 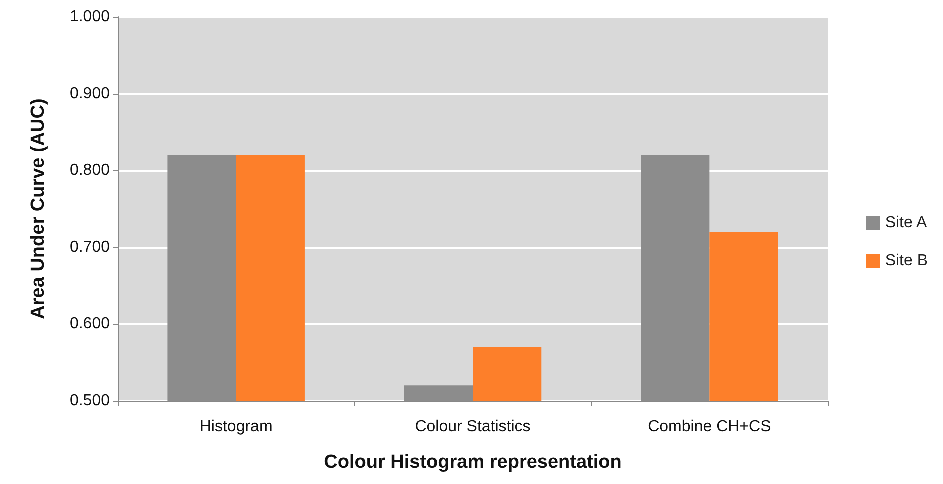 What do you see at coordinates (90, 401) in the screenshot?
I see `y-tick-label: 0.500` at bounding box center [90, 401].